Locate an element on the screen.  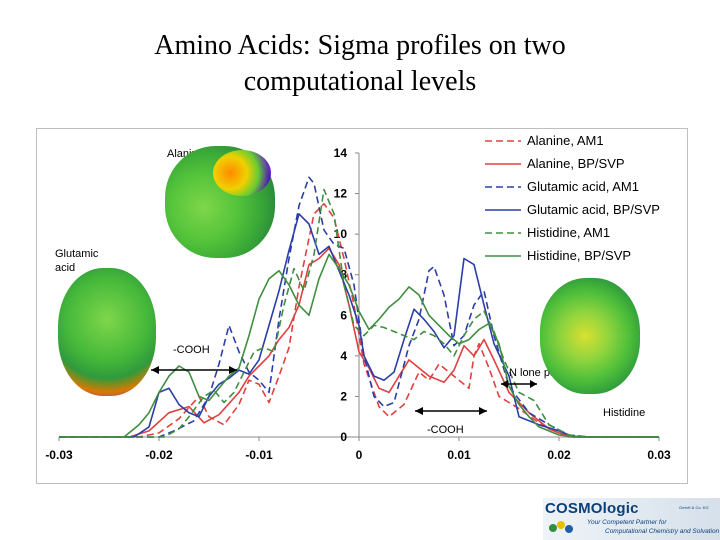
cooh-right-arrowhead-left is located at coordinates (419, 411).